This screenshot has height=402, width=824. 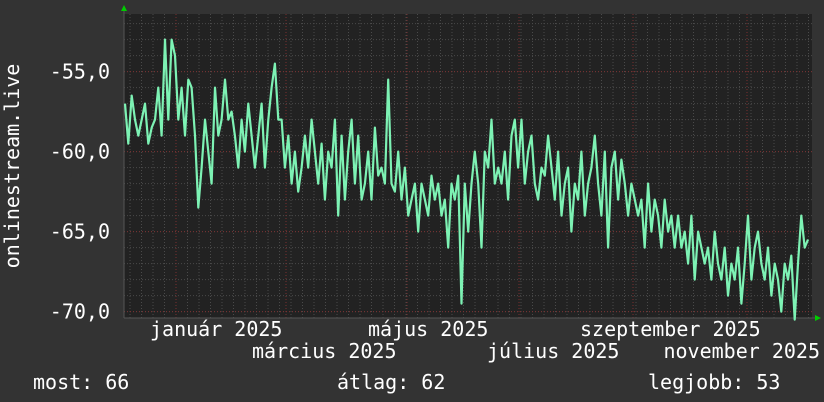 What do you see at coordinates (553, 351) in the screenshot?
I see `x-tick-label: július 2025` at bounding box center [553, 351].